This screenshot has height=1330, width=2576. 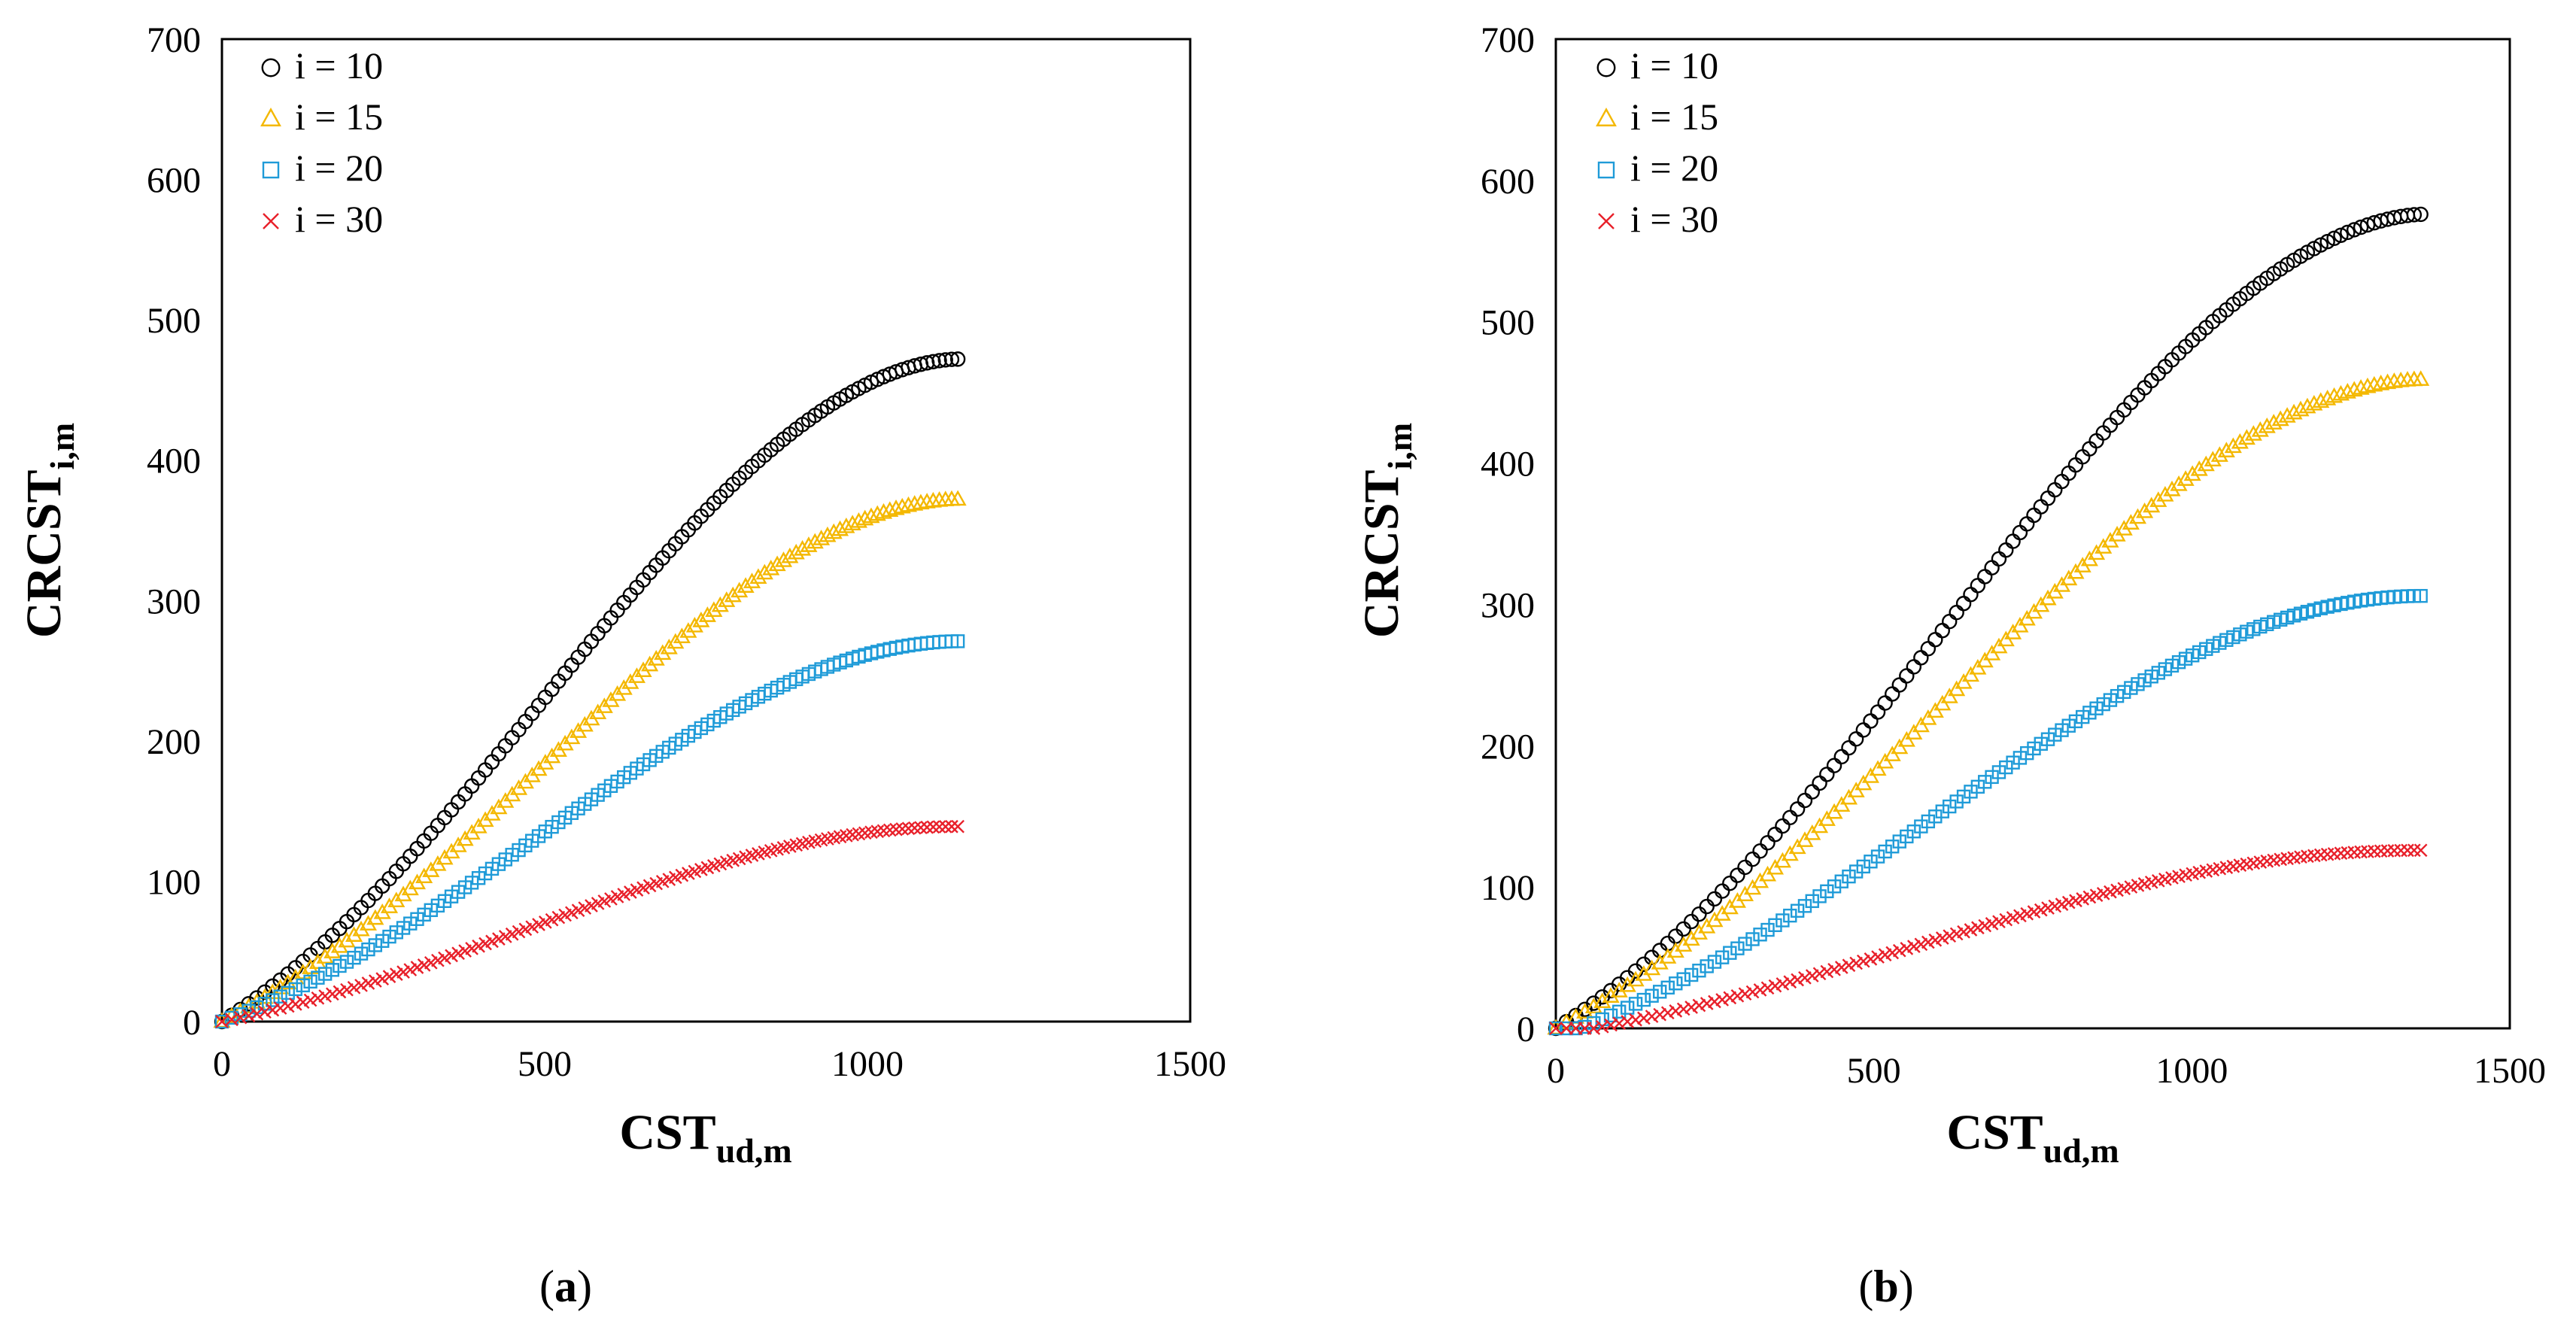 I want to click on x-axis-label: CSTud,m, so click(x=2033, y=1137).